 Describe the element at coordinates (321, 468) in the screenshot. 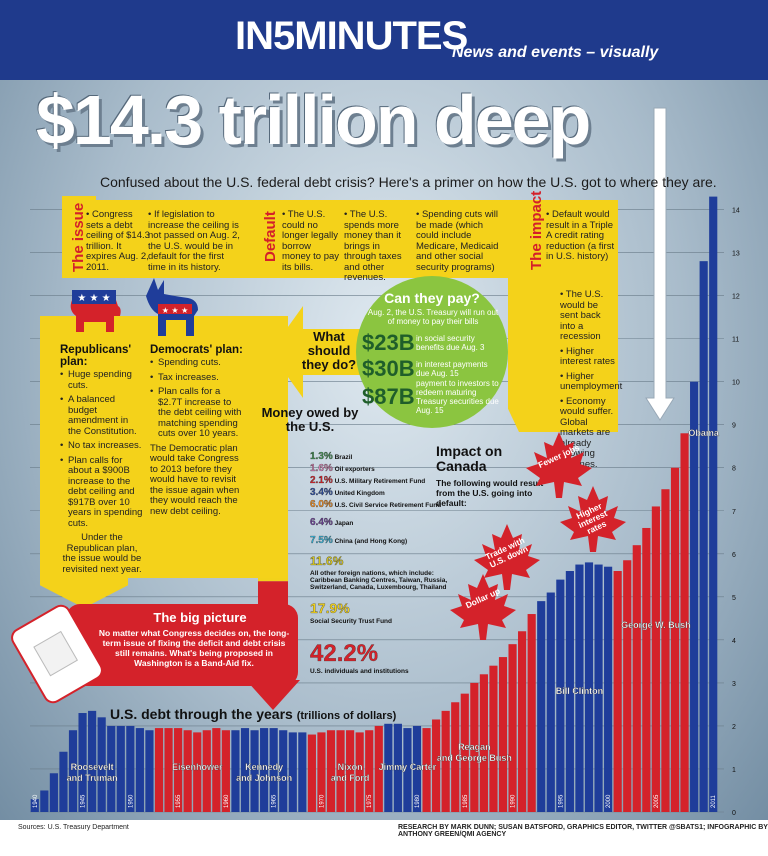

I see `money-owed-pct: 1.6%` at that location.